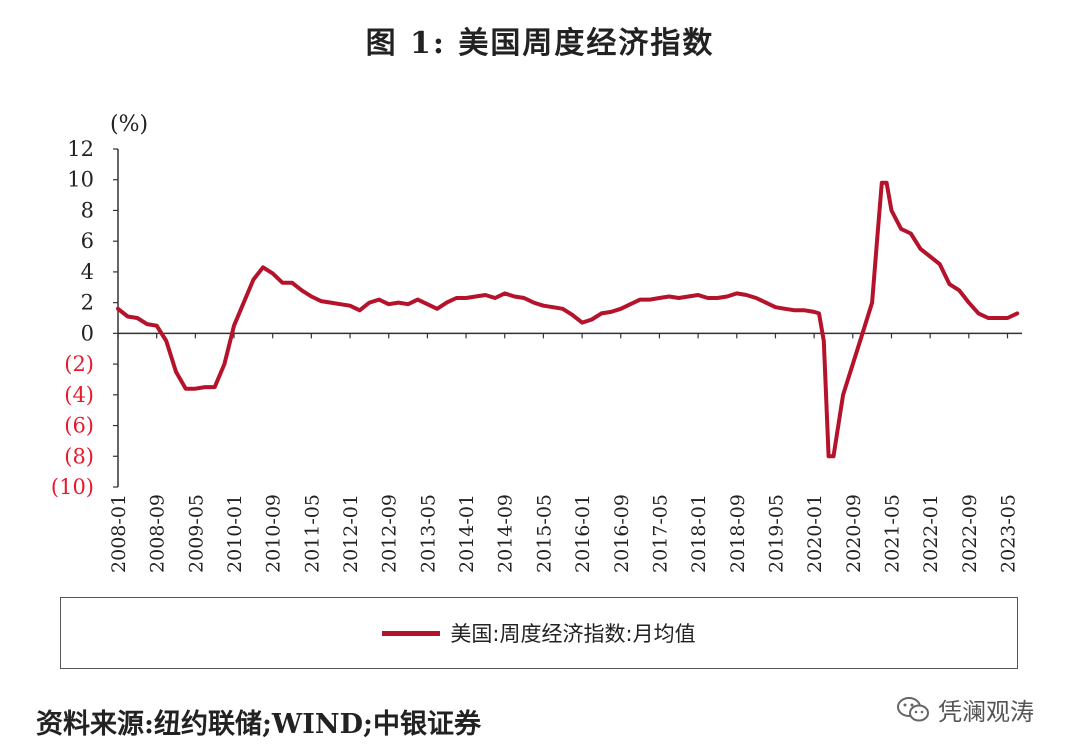  I want to click on wechat-icon, so click(913, 708).